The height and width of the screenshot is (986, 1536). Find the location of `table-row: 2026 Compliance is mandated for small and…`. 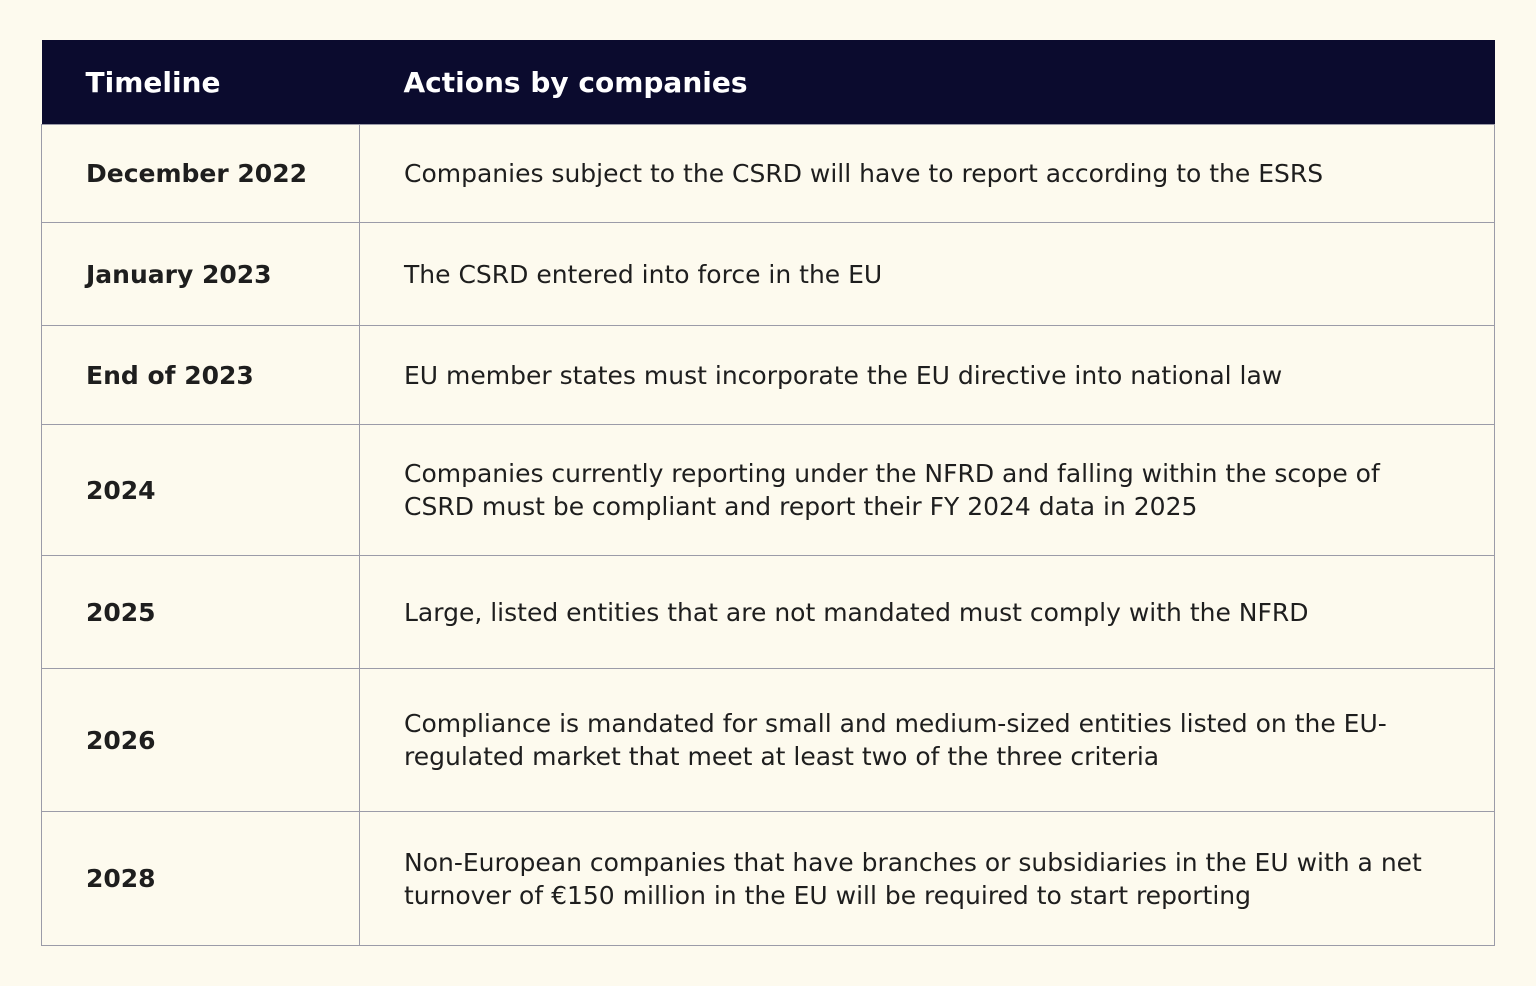

table-row: 2026 Compliance is mandated for small and… is located at coordinates (768, 740).